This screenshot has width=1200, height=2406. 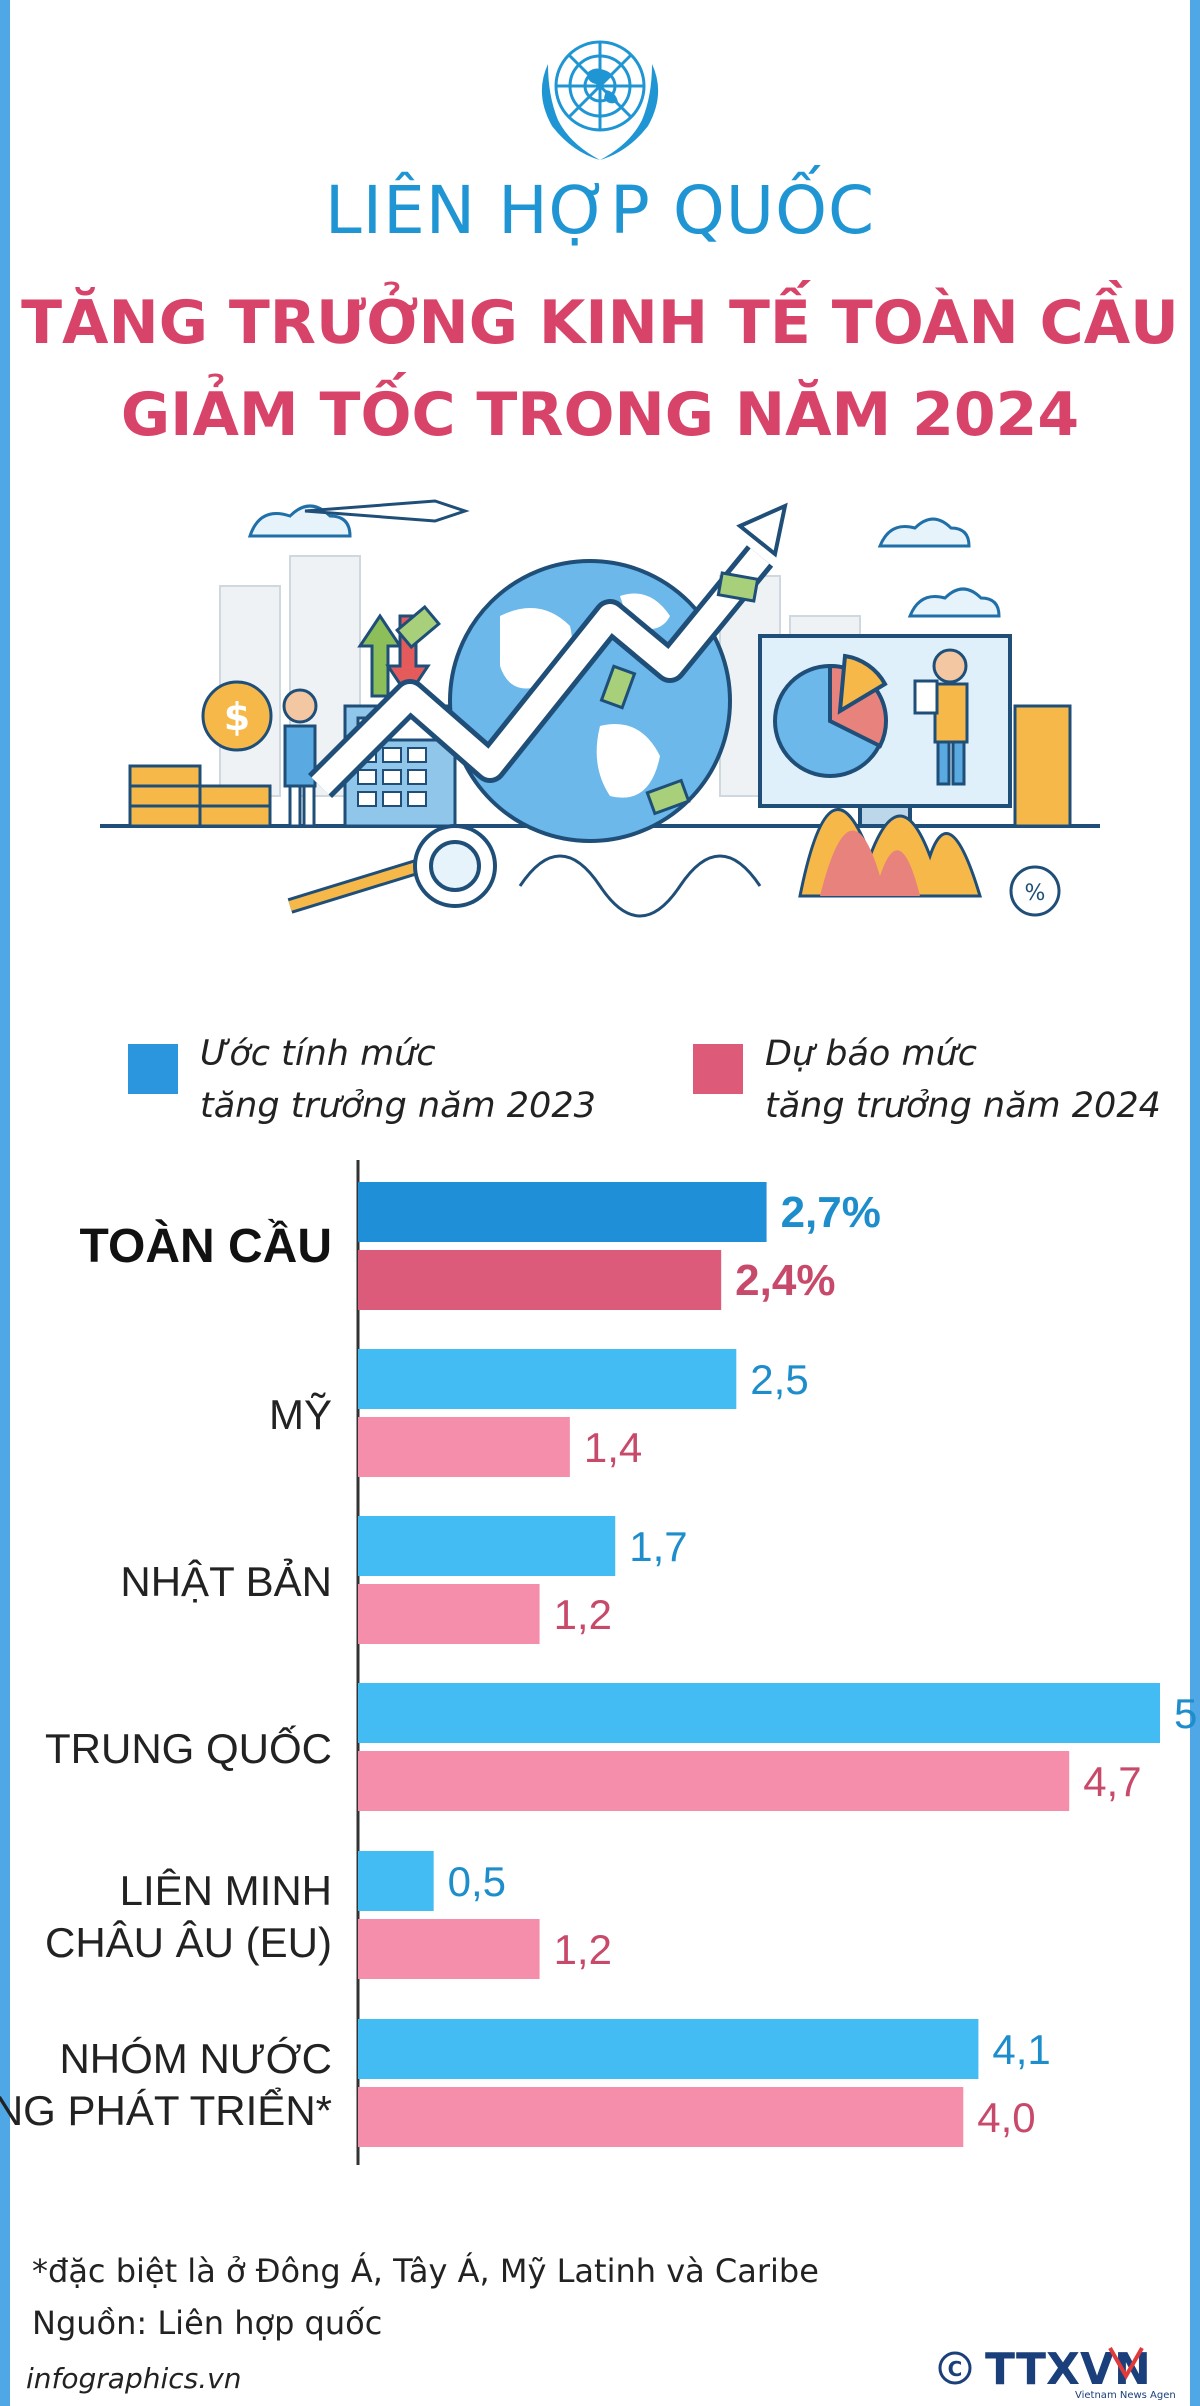 What do you see at coordinates (318, 1054) in the screenshot?
I see `legend-label-2023-line1: Ước tính mức` at bounding box center [318, 1054].